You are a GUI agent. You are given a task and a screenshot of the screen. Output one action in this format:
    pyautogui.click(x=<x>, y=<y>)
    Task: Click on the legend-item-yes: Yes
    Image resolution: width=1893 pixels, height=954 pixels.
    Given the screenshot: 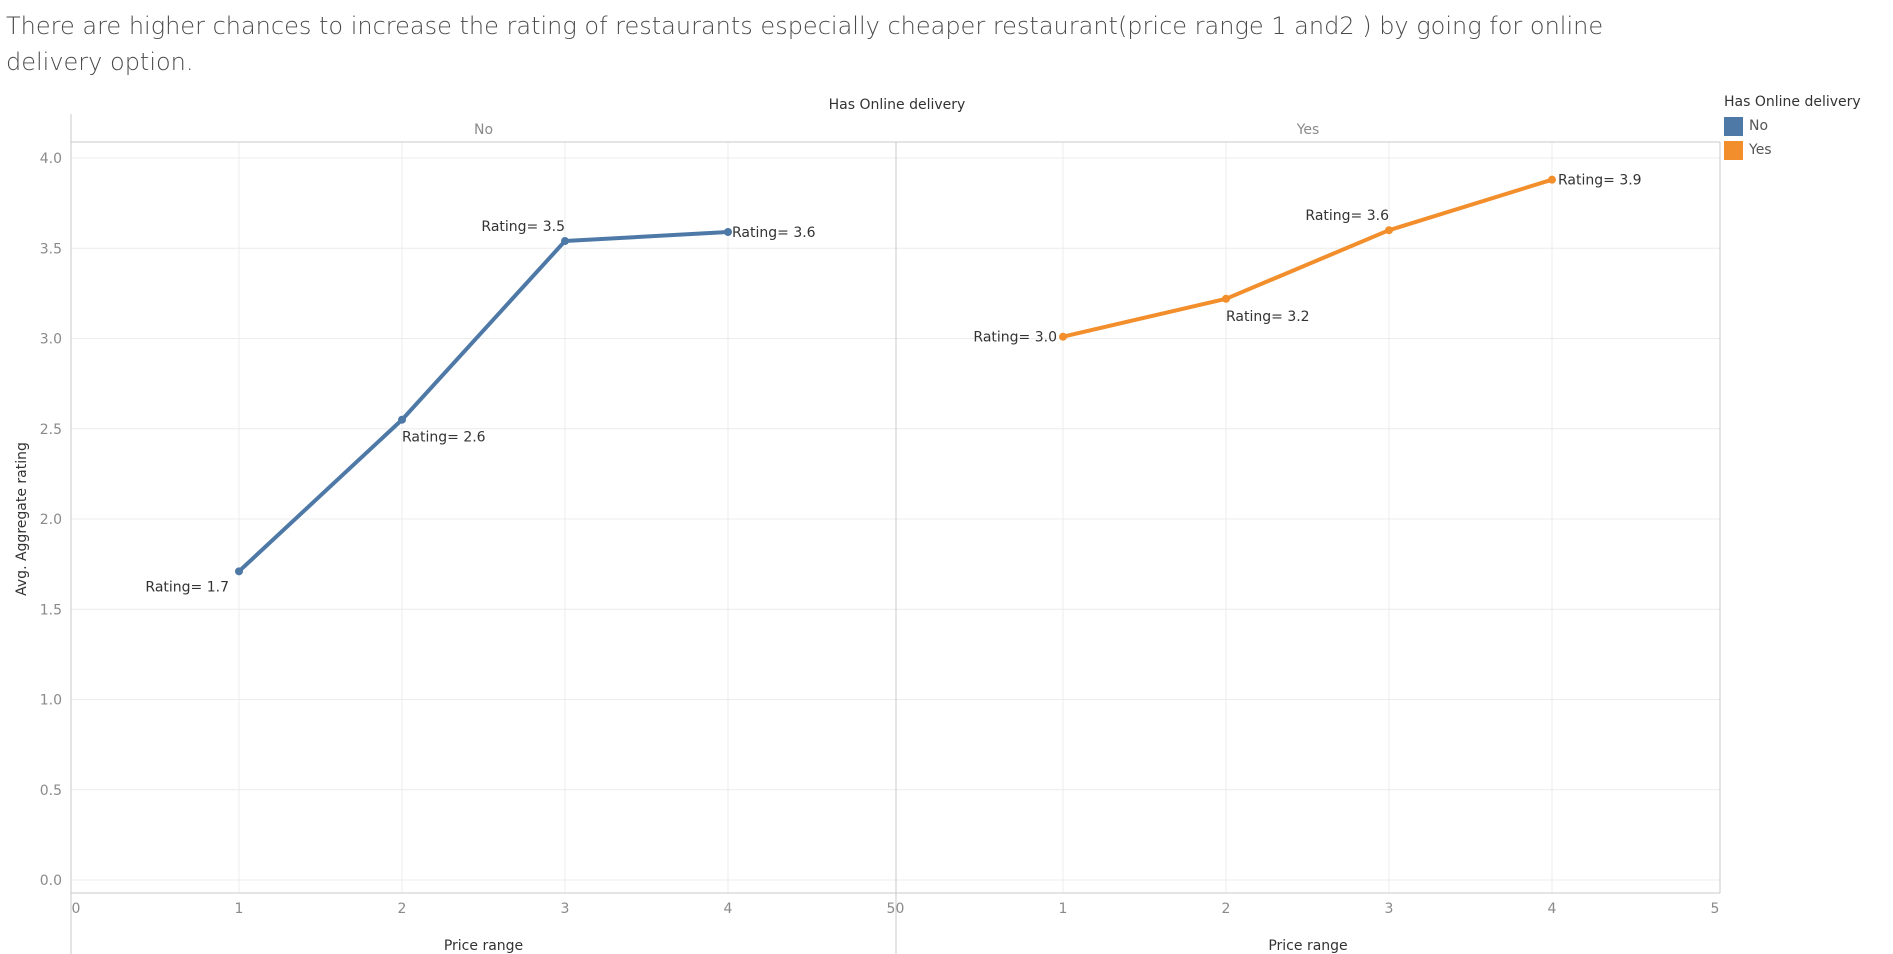 What is the action you would take?
    pyautogui.click(x=1806, y=150)
    